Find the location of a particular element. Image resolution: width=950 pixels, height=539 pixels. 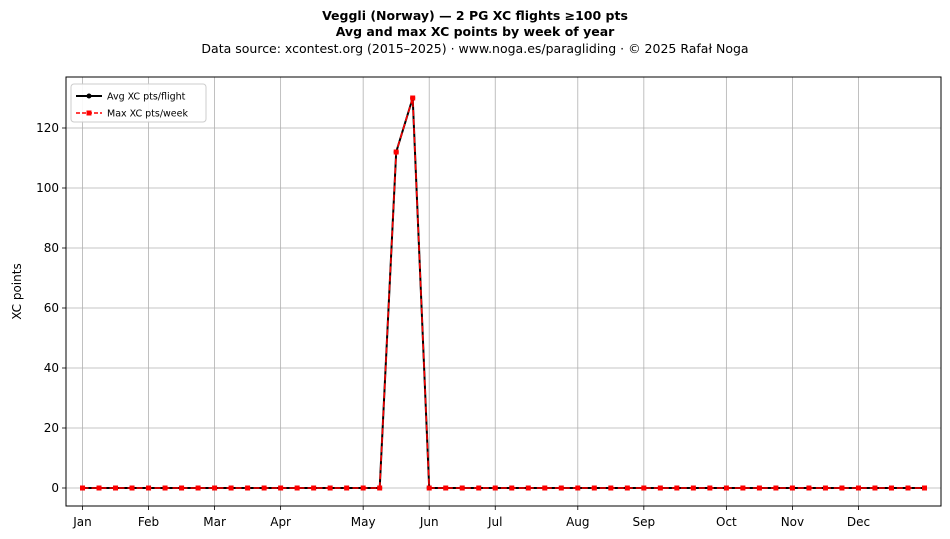

chart-title-line2: Avg and max XC points by week of year is located at coordinates (475, 31).